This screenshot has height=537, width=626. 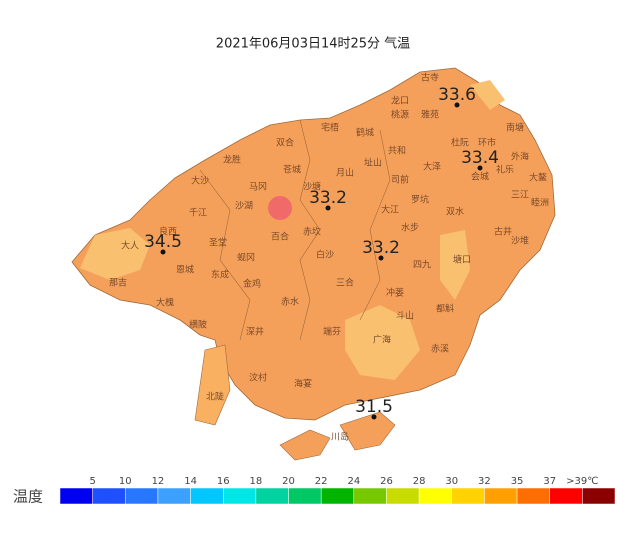 What do you see at coordinates (290, 302) in the screenshot?
I see `place-label: 赤水` at bounding box center [290, 302].